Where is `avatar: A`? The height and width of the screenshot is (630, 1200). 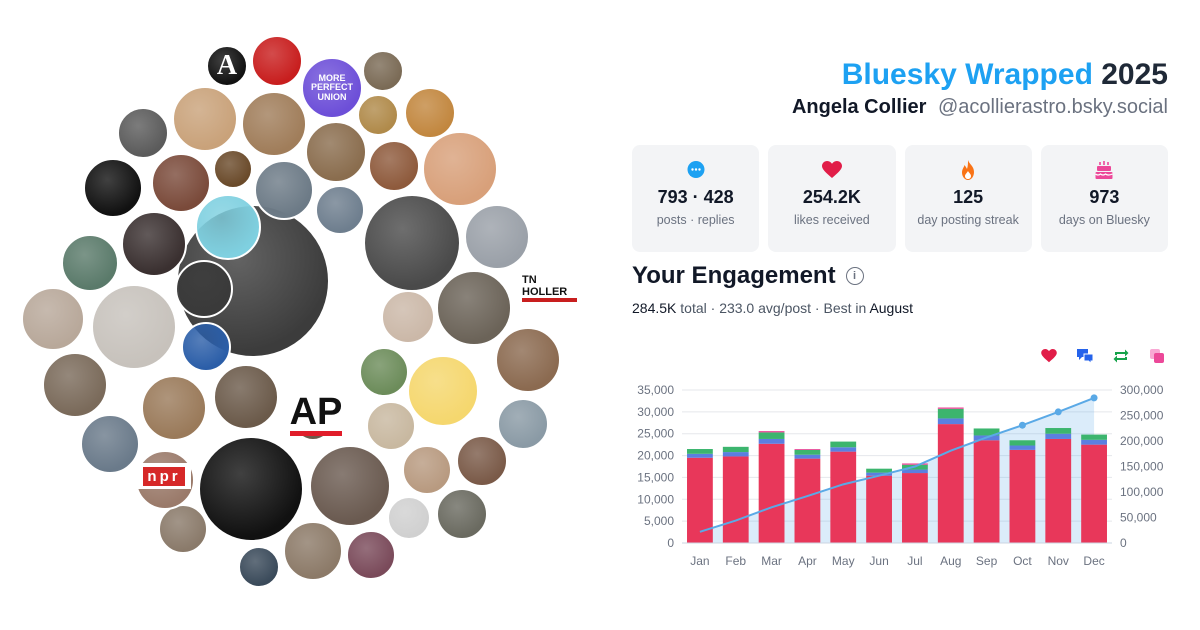 avatar: A is located at coordinates (227, 66).